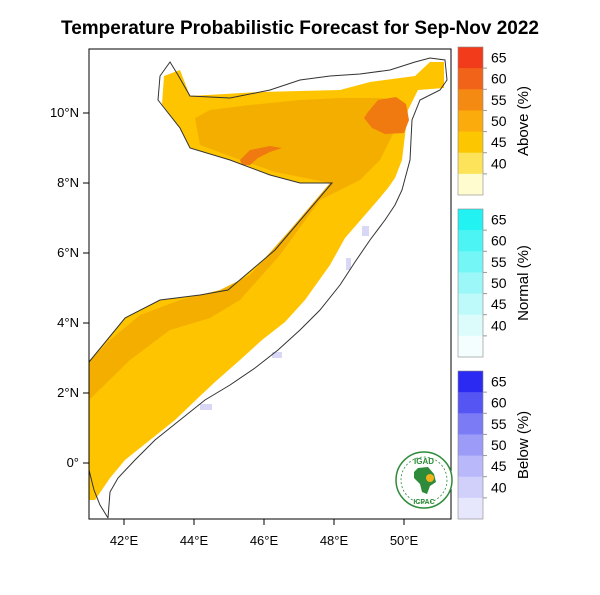 This screenshot has height=595, width=600. I want to click on x-axis: 42°E 44°E 46°E 48°E 50°E, so click(264, 533).